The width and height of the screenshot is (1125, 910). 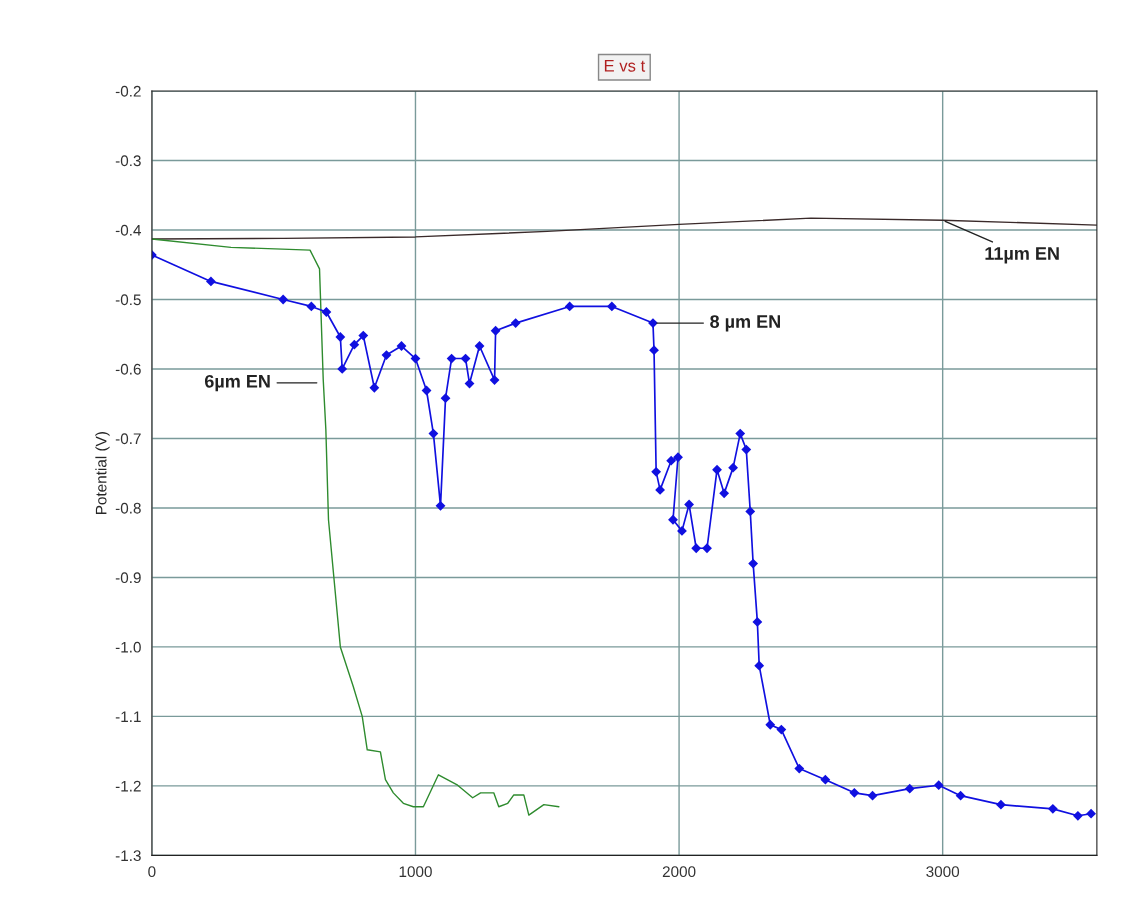 I want to click on x-tick-label: 1000, so click(x=415, y=872).